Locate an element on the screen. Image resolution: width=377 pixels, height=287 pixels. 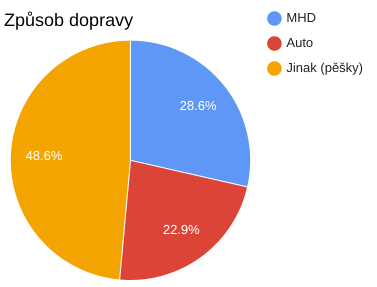
data-label: 22.9% is located at coordinates (181, 229).